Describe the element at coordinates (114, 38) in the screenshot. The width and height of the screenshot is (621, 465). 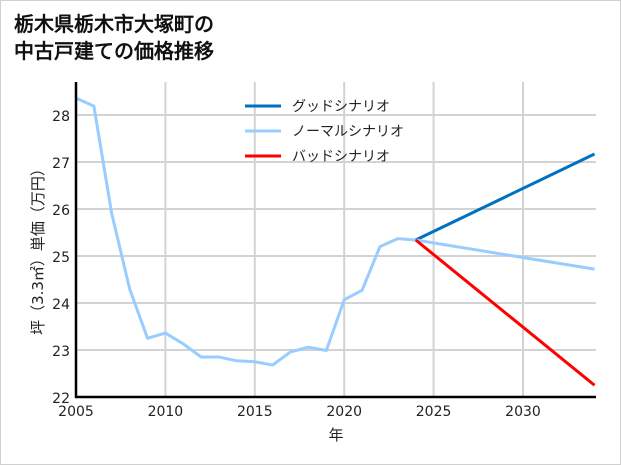
I see `chart-title: 栃木県栃木市大塚町の 中古戸建ての価格推移` at that location.